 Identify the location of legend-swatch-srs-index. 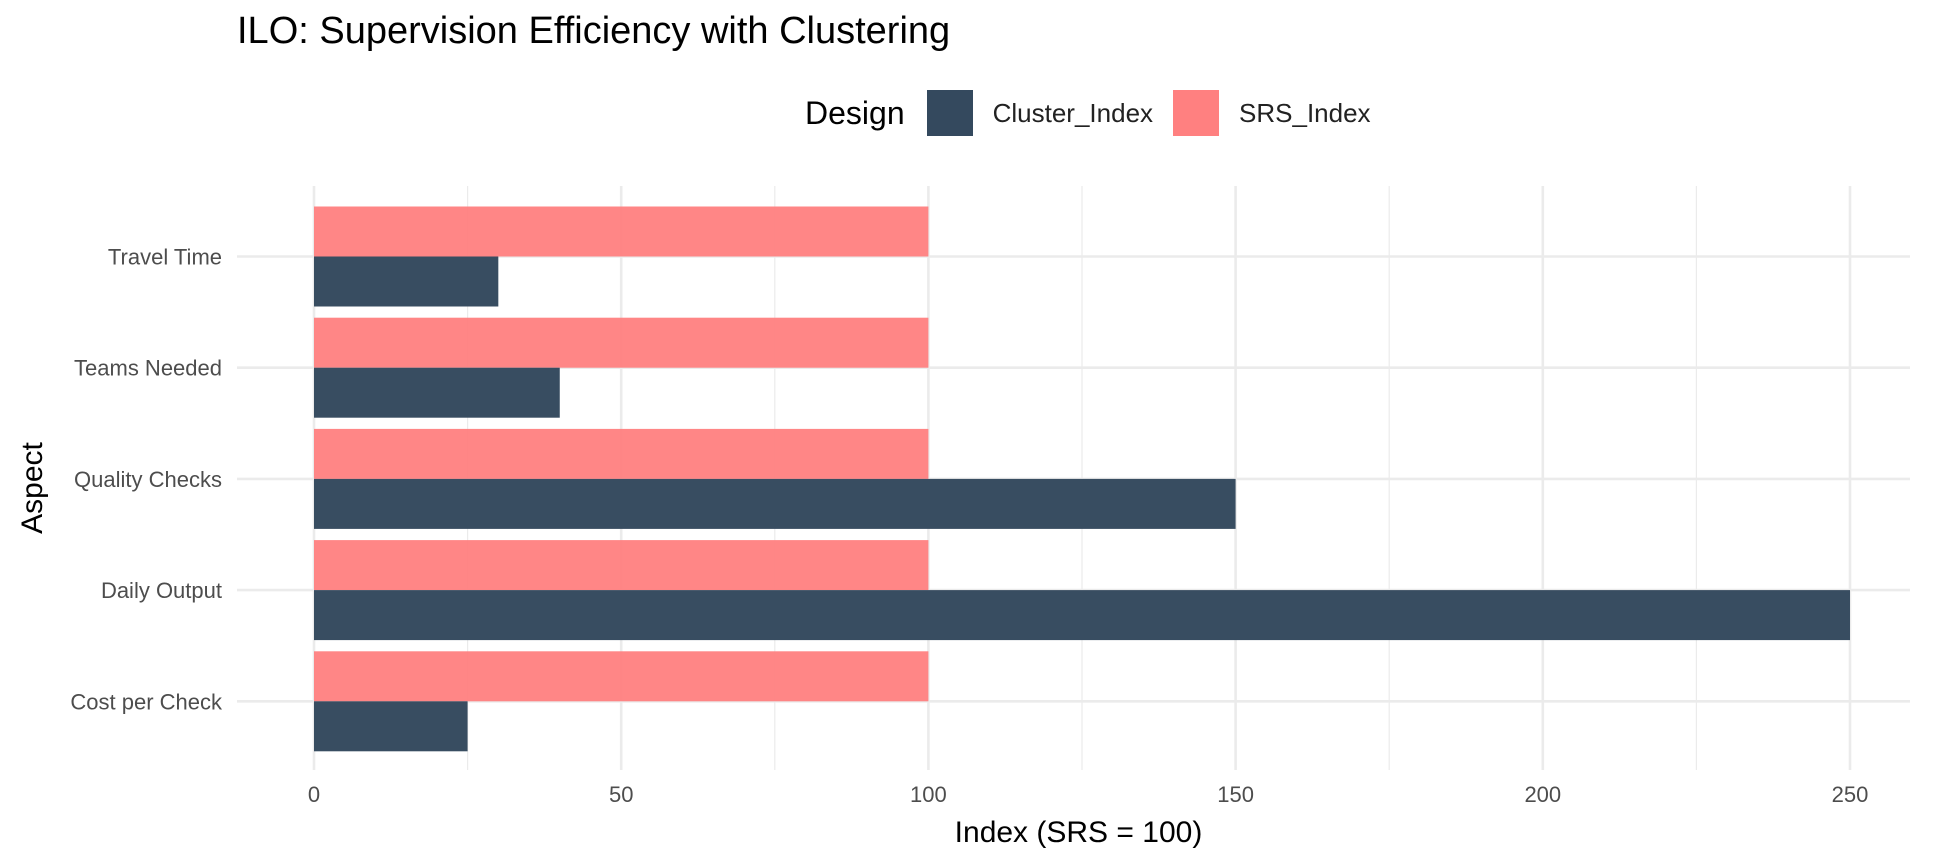
(1196, 113).